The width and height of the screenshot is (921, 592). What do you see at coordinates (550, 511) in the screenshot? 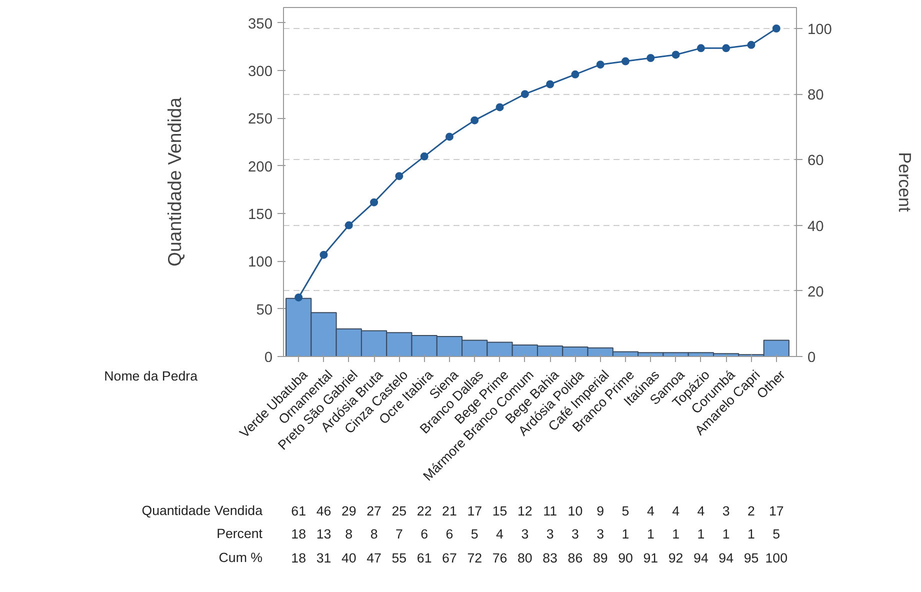
I see `data-label: 11` at bounding box center [550, 511].